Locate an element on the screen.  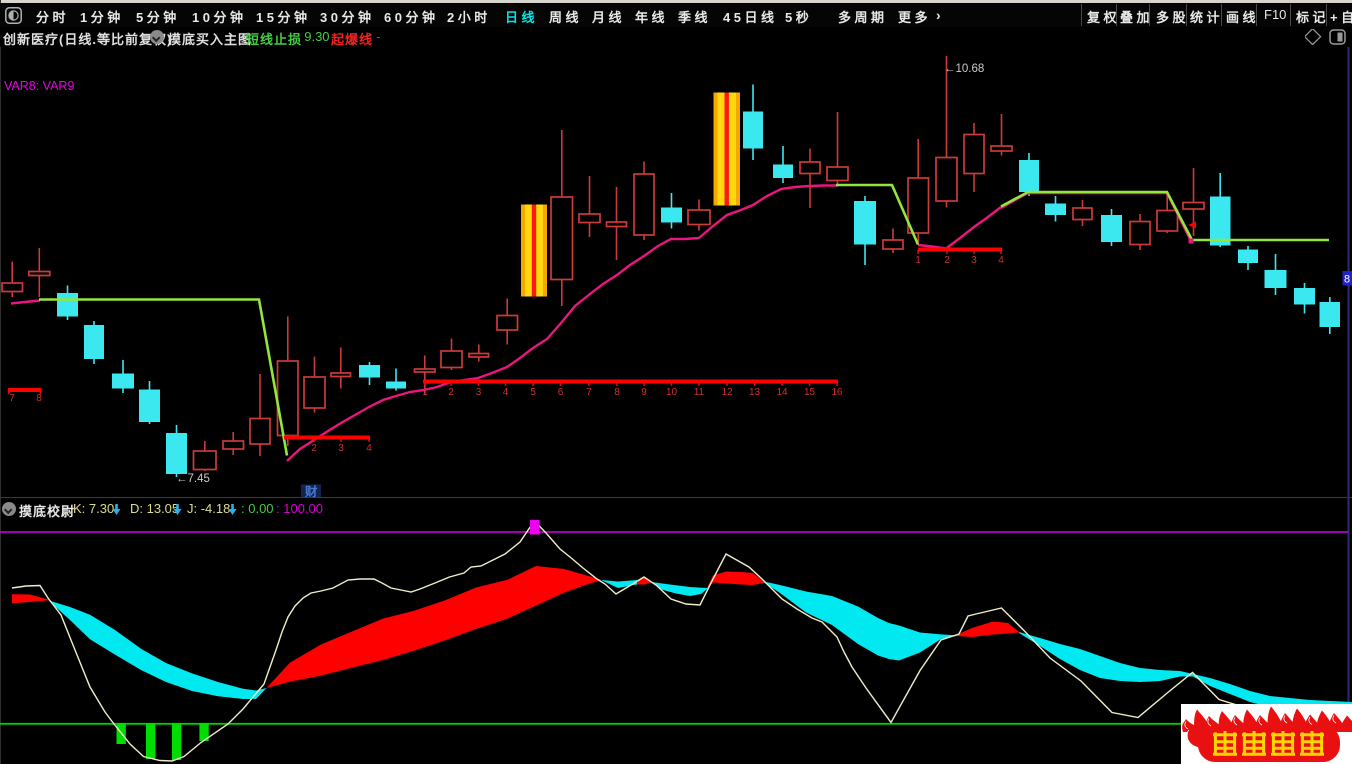
svg-text: 10 is located at coordinates (672, 392).